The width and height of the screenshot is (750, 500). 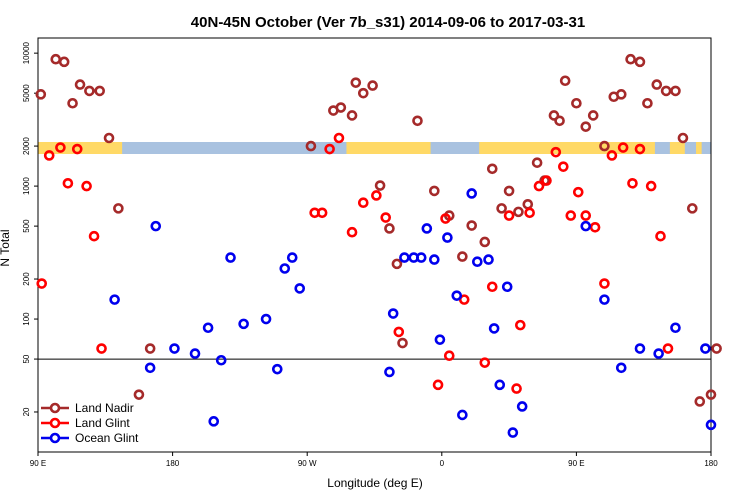 I want to click on y-tick-label: 2000, so click(x=26, y=146).